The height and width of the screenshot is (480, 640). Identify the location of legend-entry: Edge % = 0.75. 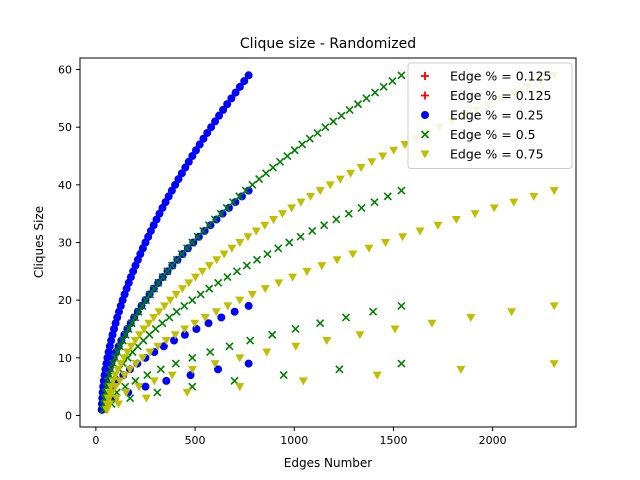
(497, 154).